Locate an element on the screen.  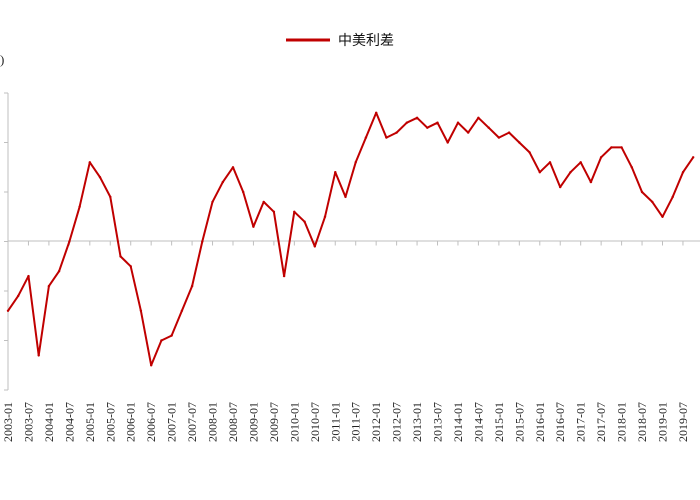
x-tick-label: 2005-07 is located at coordinates (110, 422).